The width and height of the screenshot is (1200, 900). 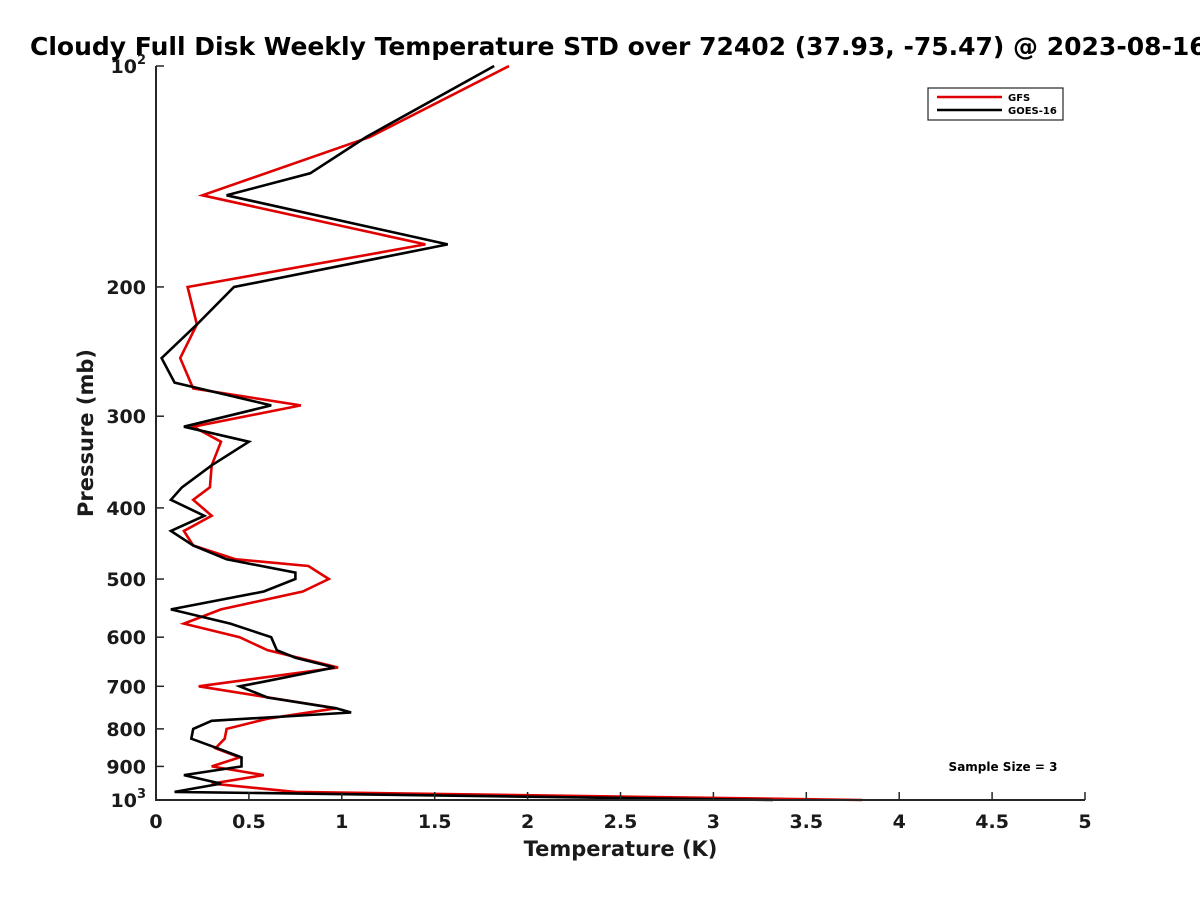 I want to click on y-tick-label: 300, so click(x=126, y=417).